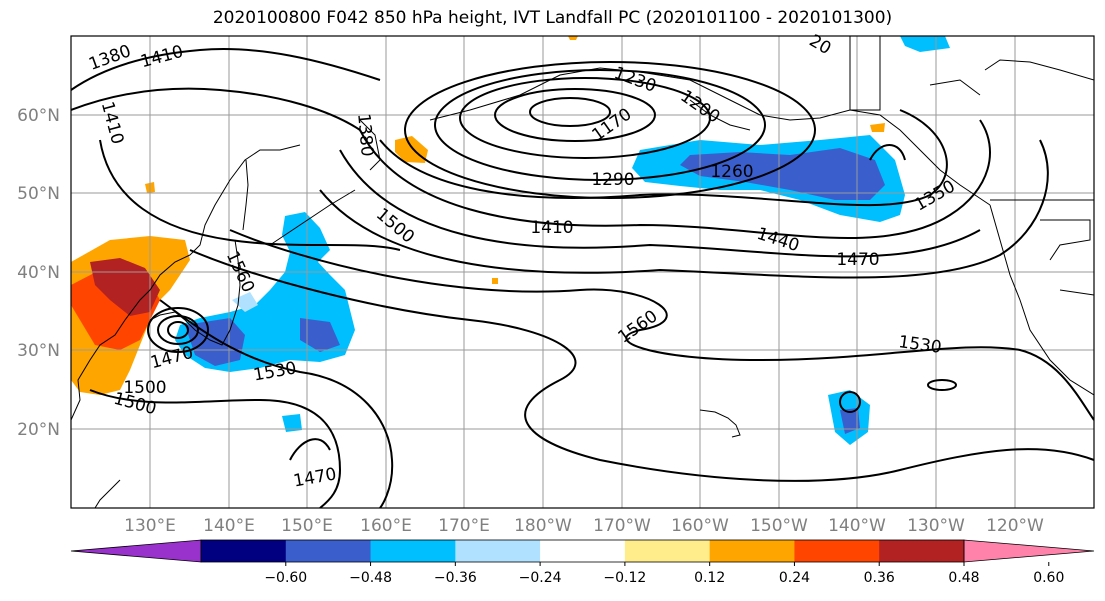 This screenshot has height=601, width=1105. I want to click on colorbar-tick-label: 0.36, so click(879, 578).